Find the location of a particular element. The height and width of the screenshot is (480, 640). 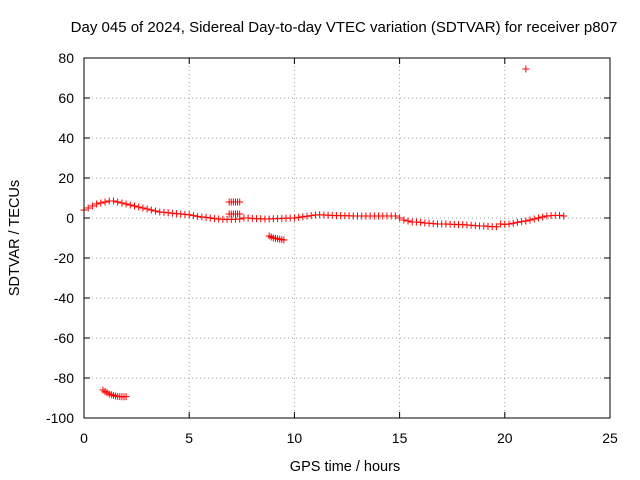

y-tick-label: -60 is located at coordinates (64, 338).